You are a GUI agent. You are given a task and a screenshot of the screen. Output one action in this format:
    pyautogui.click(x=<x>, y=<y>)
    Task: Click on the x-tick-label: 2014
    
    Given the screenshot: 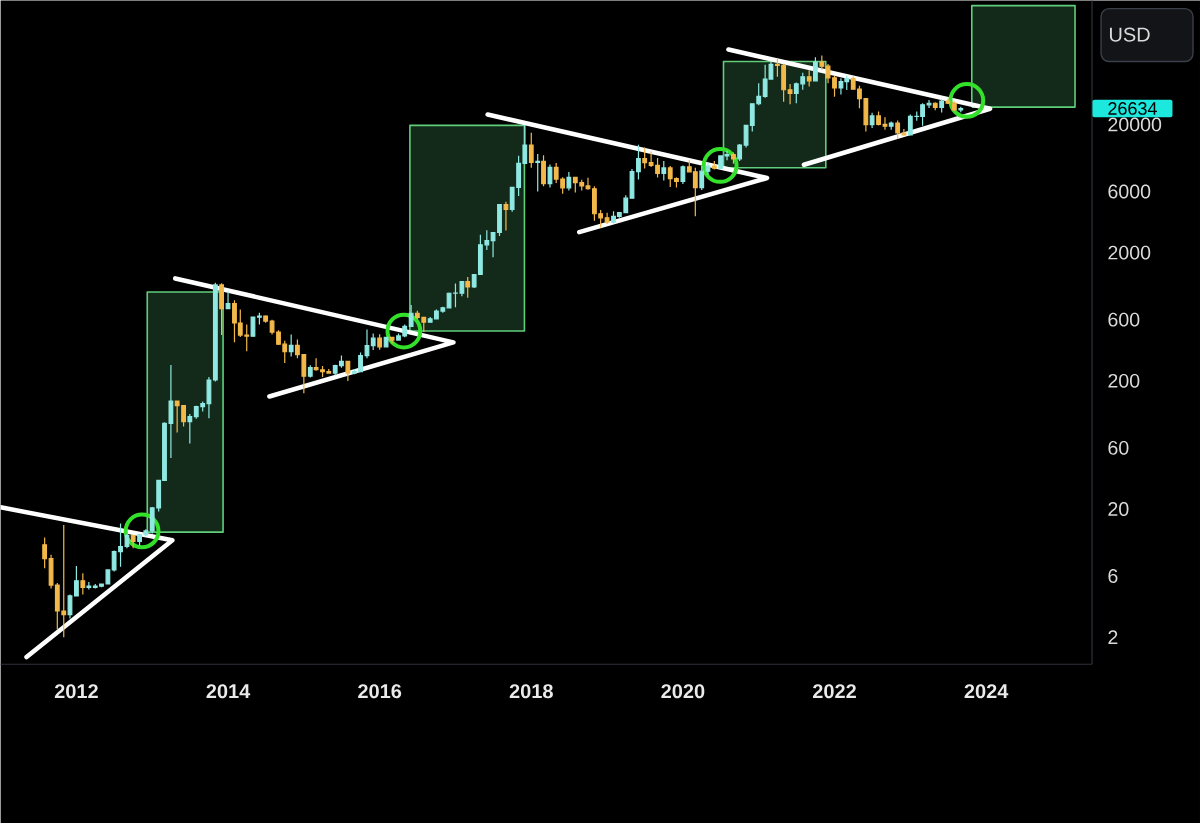 What is the action you would take?
    pyautogui.click(x=228, y=691)
    